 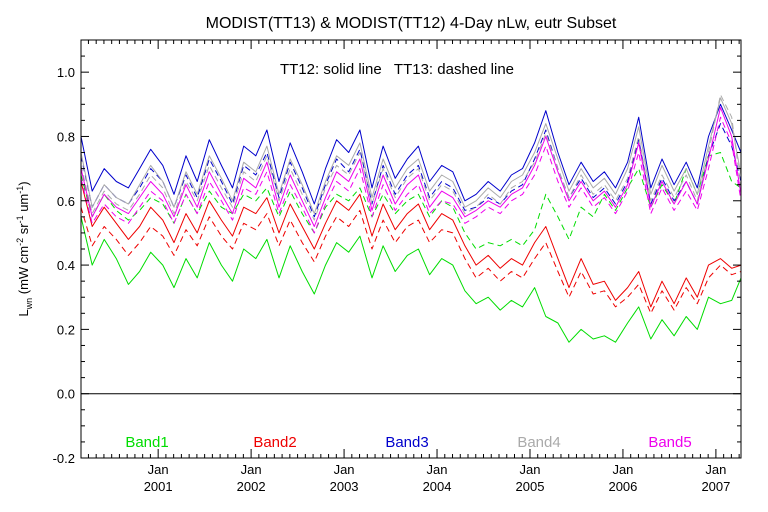 I want to click on x-tick-year-label: 2004, so click(x=437, y=486).